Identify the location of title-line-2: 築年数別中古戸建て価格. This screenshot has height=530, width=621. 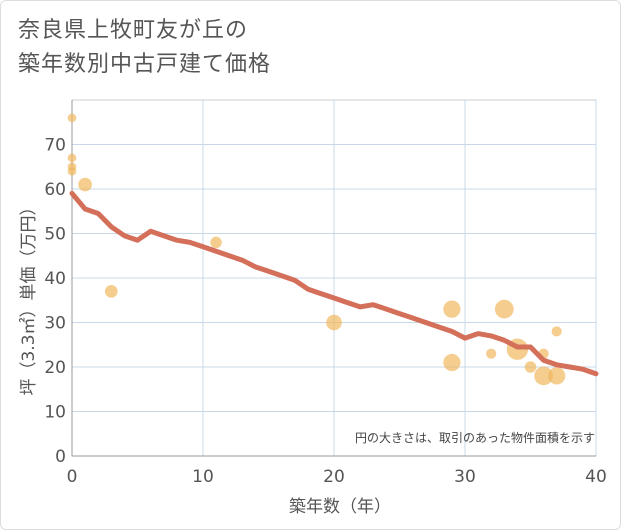
(145, 64).